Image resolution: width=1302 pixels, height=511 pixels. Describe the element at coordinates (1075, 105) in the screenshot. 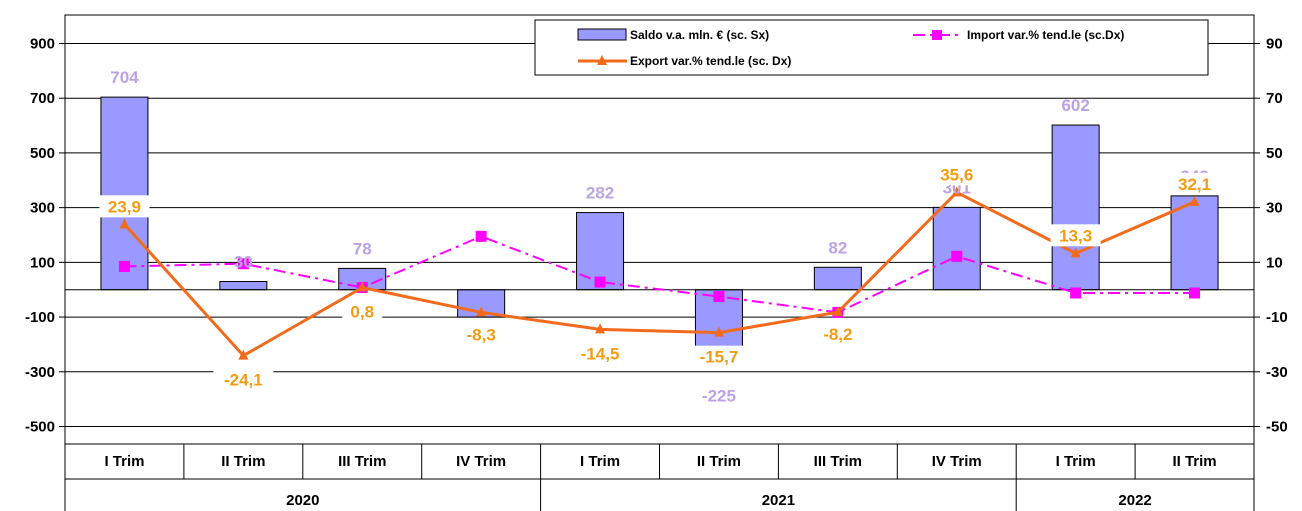

I see `bar-value-label: 602` at that location.